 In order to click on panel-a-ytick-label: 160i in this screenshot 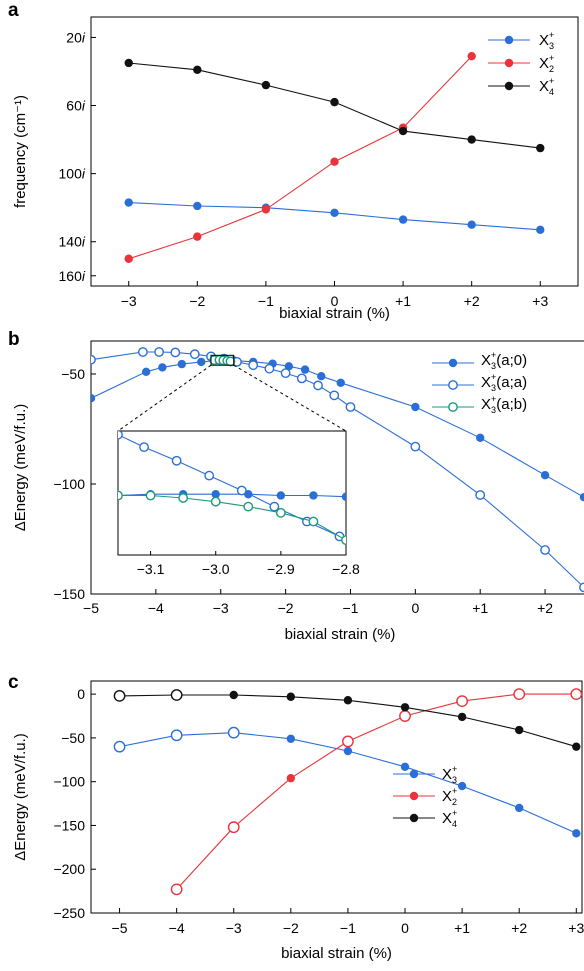, I will do `click(72, 276)`.